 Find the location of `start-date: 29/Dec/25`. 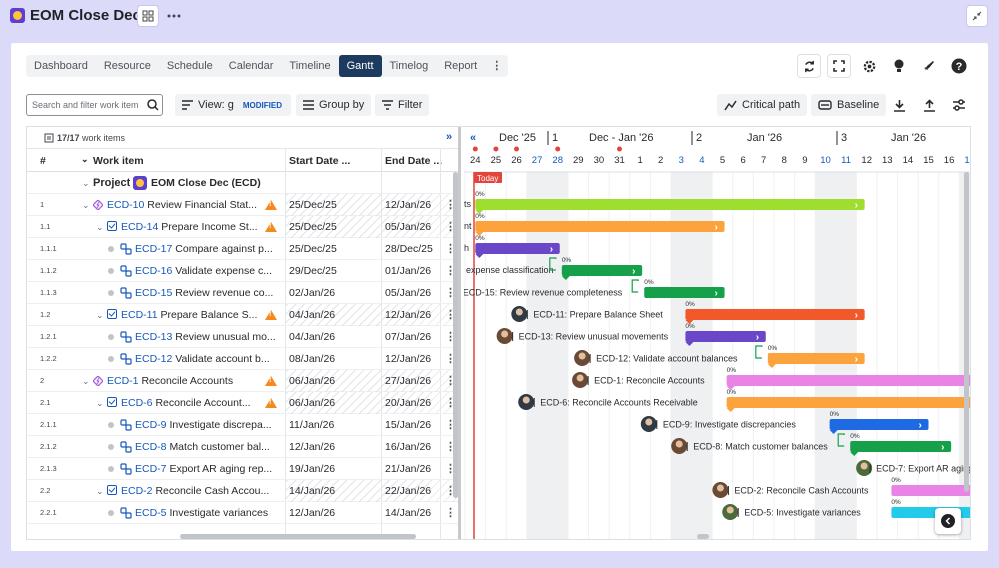

start-date: 29/Dec/25 is located at coordinates (313, 271).